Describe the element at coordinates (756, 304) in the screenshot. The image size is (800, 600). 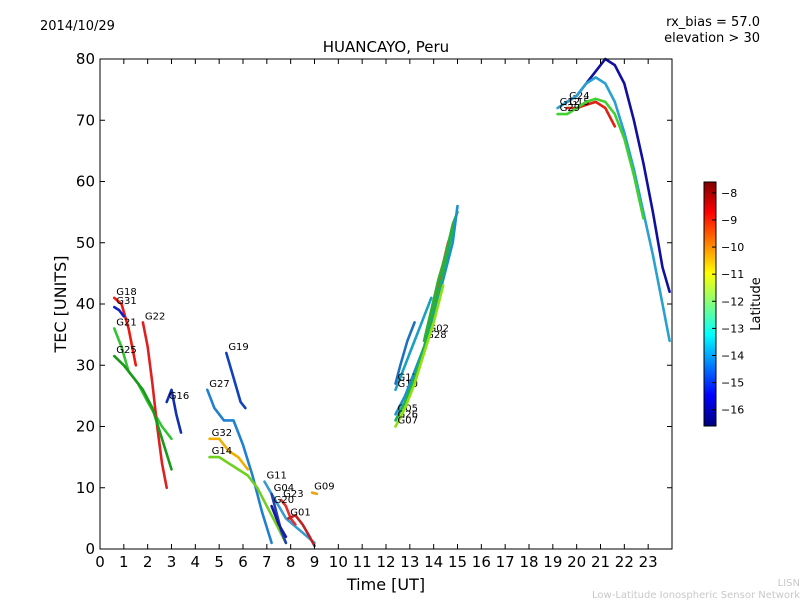
I see `colorbar-label: Latitude` at that location.